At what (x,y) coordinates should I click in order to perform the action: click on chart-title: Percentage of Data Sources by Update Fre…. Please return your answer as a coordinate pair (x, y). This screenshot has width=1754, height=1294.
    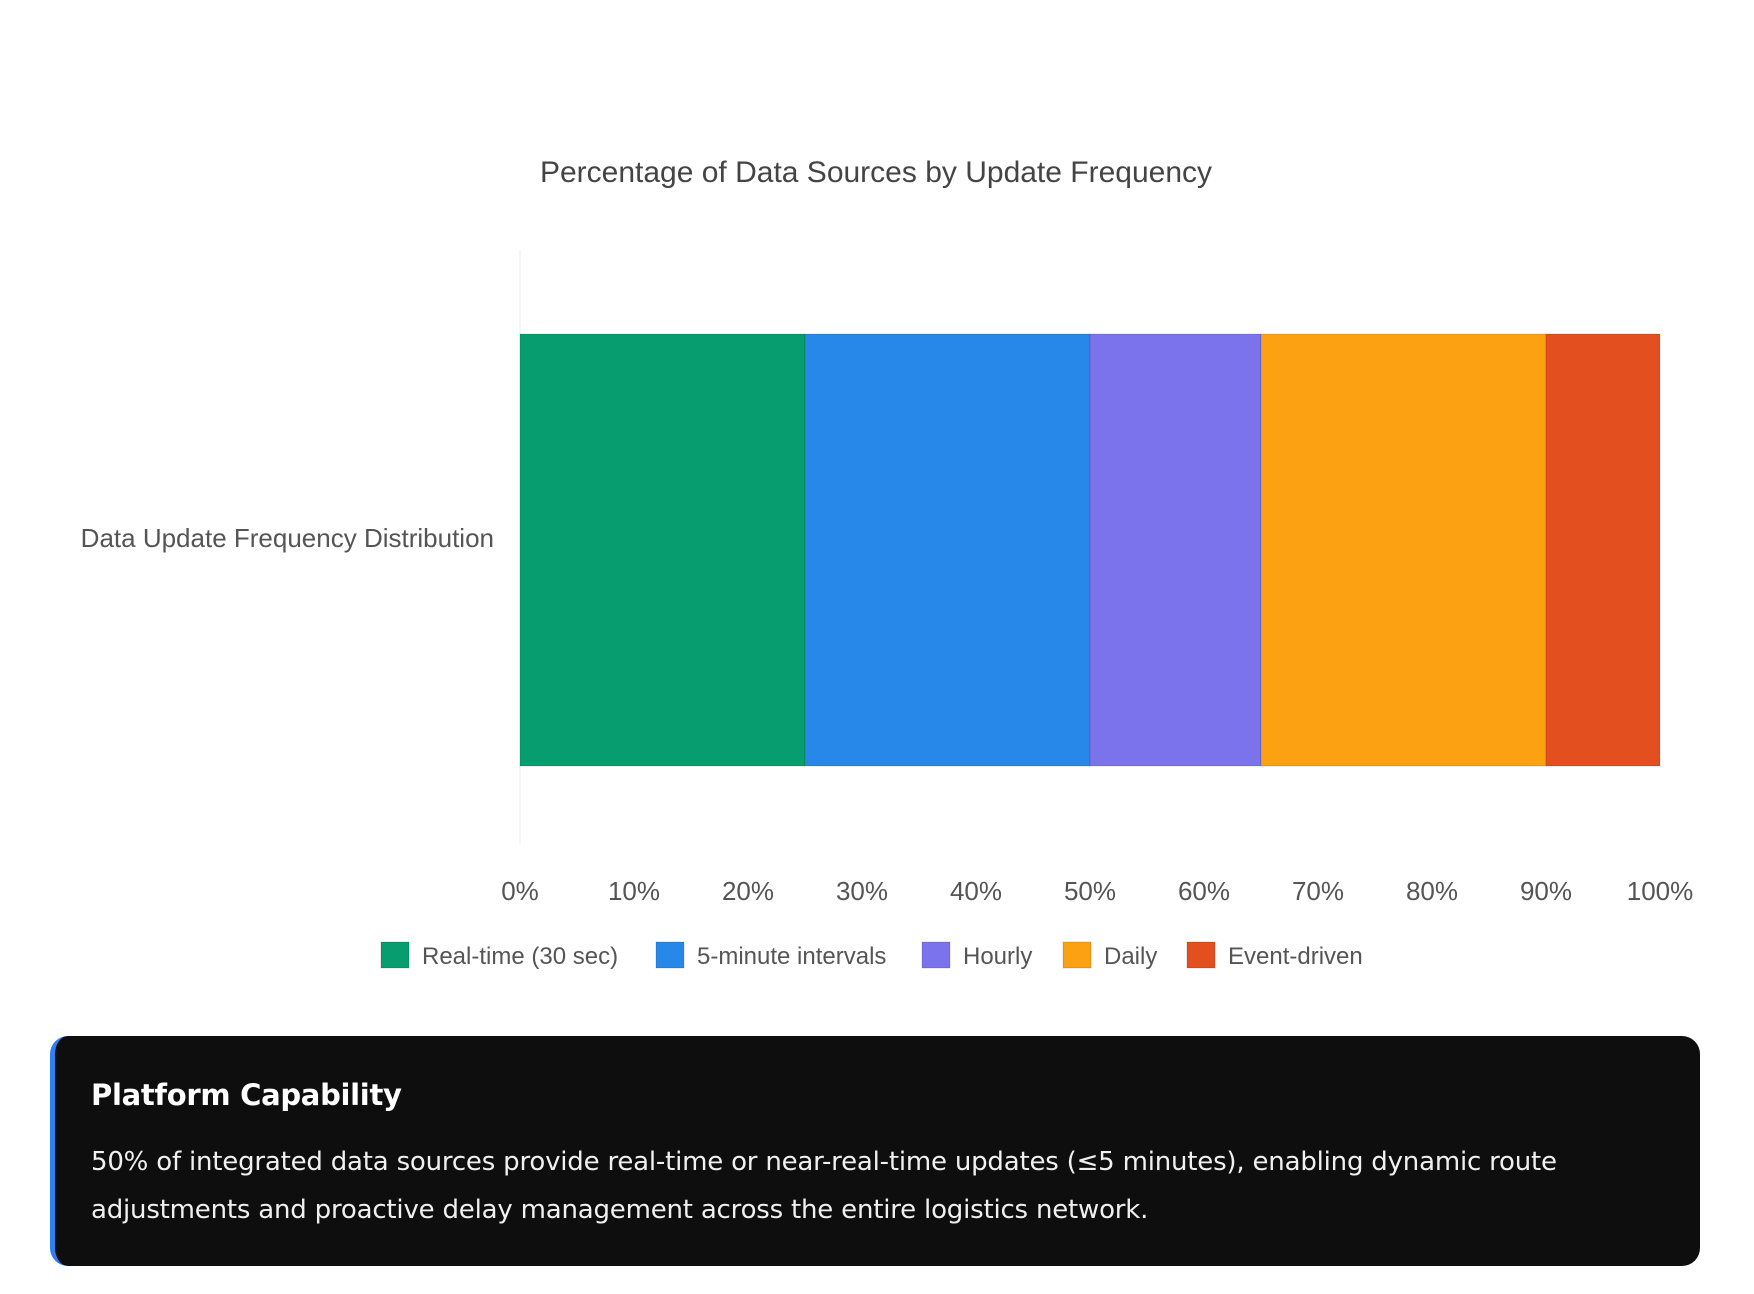
    Looking at the image, I should click on (876, 172).